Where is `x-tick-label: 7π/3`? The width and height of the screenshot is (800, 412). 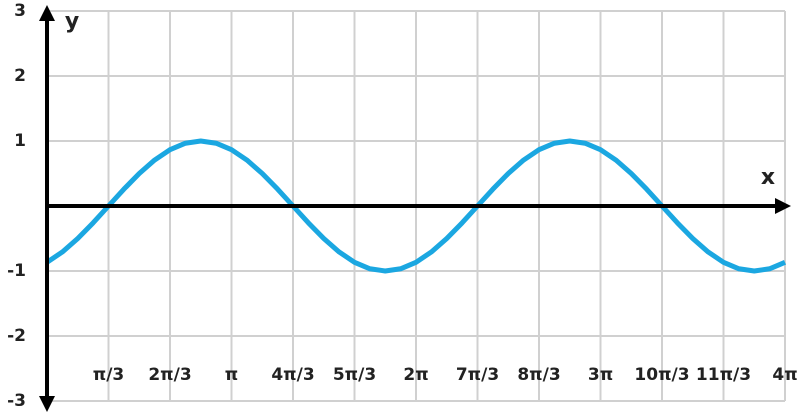
x-tick-label: 7π/3 is located at coordinates (477, 375).